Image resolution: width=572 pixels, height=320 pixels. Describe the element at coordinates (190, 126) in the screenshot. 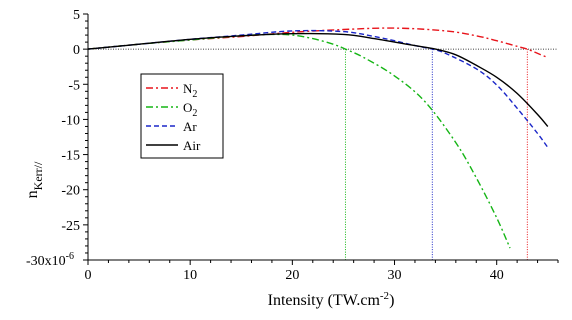

I see `legend-label: Ar` at that location.